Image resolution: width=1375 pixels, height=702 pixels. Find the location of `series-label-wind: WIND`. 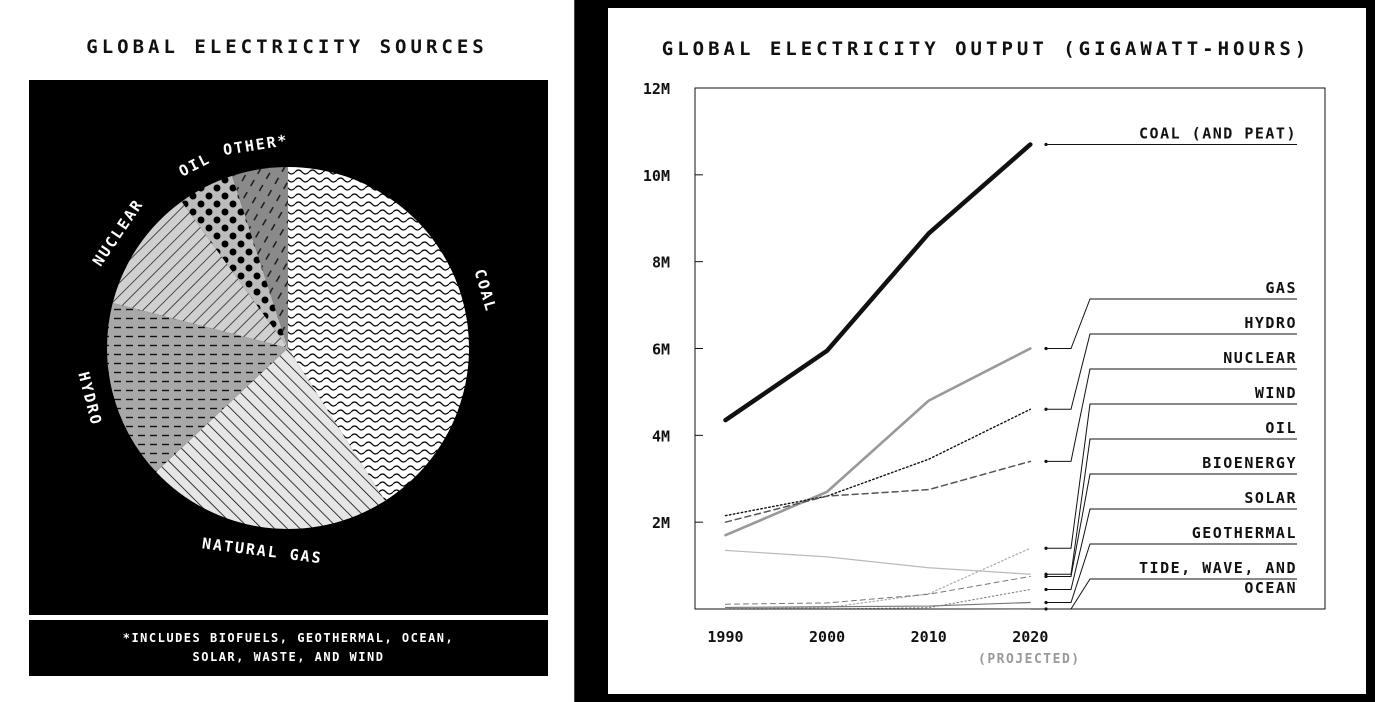

series-label-wind: WIND is located at coordinates (1276, 393).